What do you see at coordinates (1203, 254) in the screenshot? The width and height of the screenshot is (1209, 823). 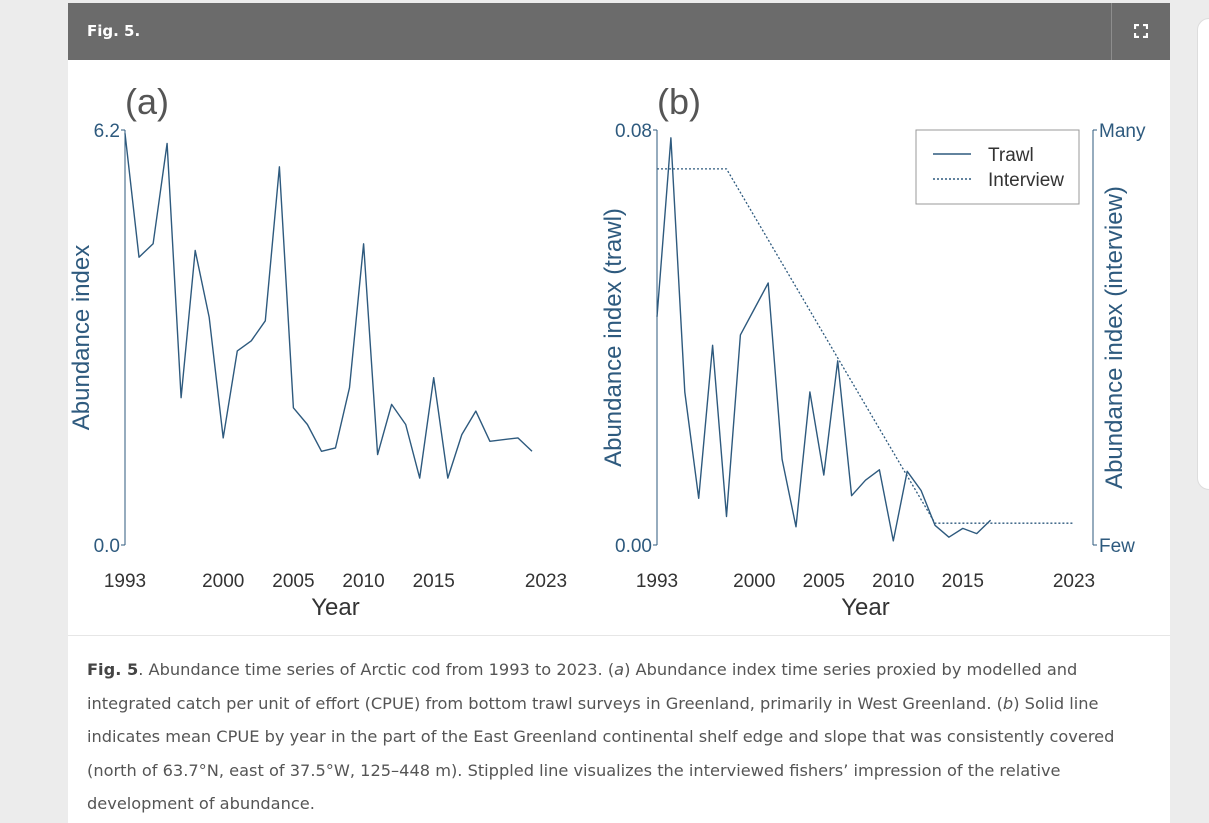 I see `side-panel` at bounding box center [1203, 254].